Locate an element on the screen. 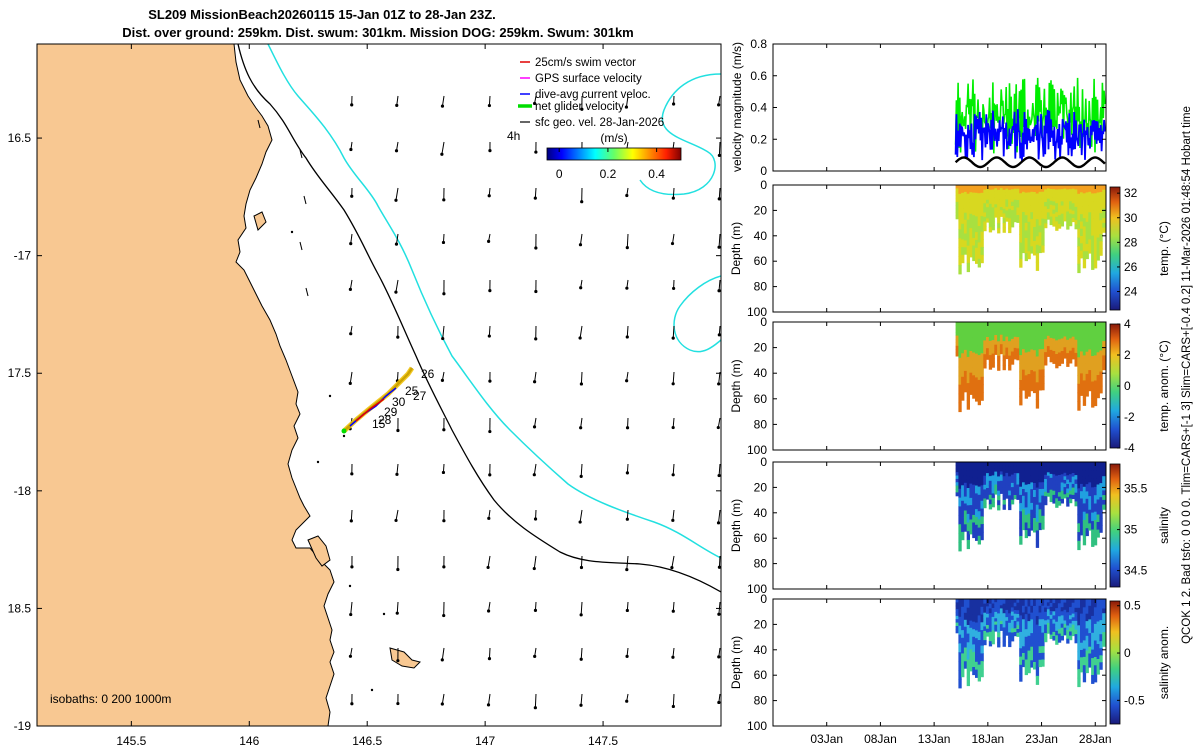 The image size is (1200, 750). map-colorbar is located at coordinates (614, 154).